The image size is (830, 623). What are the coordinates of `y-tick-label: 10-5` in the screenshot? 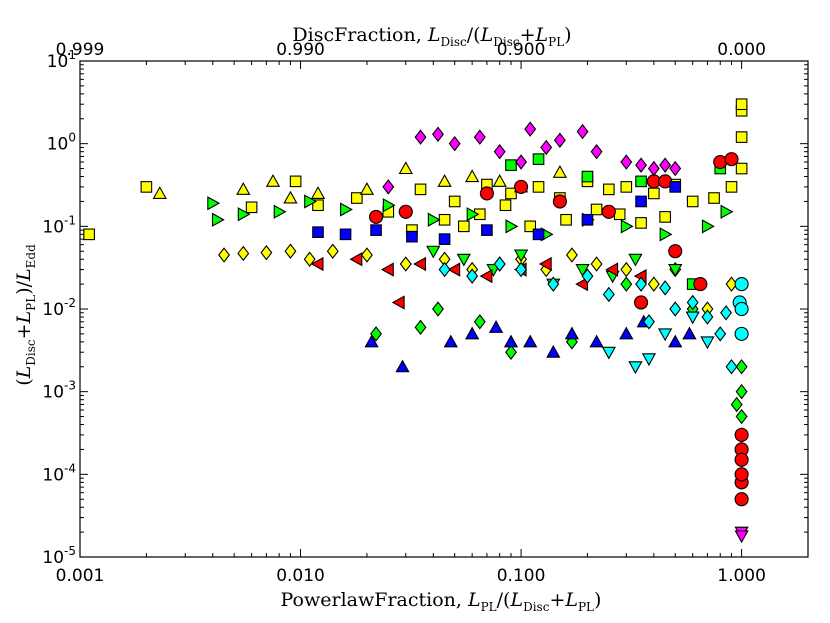 It's located at (59, 556).